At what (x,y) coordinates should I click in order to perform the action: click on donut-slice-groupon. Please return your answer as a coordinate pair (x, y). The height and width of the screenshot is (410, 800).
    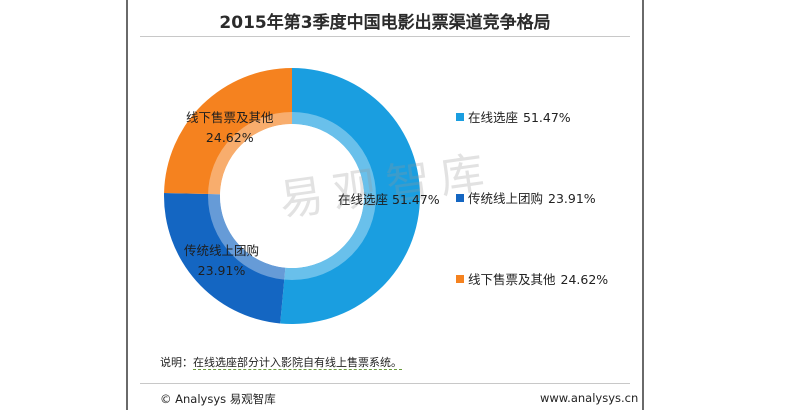
    Looking at the image, I should click on (225, 258).